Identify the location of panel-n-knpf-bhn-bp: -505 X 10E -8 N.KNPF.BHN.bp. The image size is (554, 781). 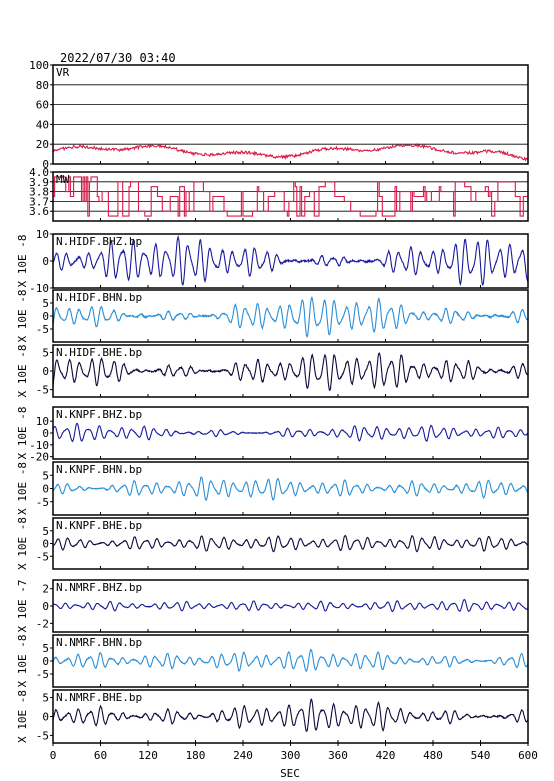
(272, 488).